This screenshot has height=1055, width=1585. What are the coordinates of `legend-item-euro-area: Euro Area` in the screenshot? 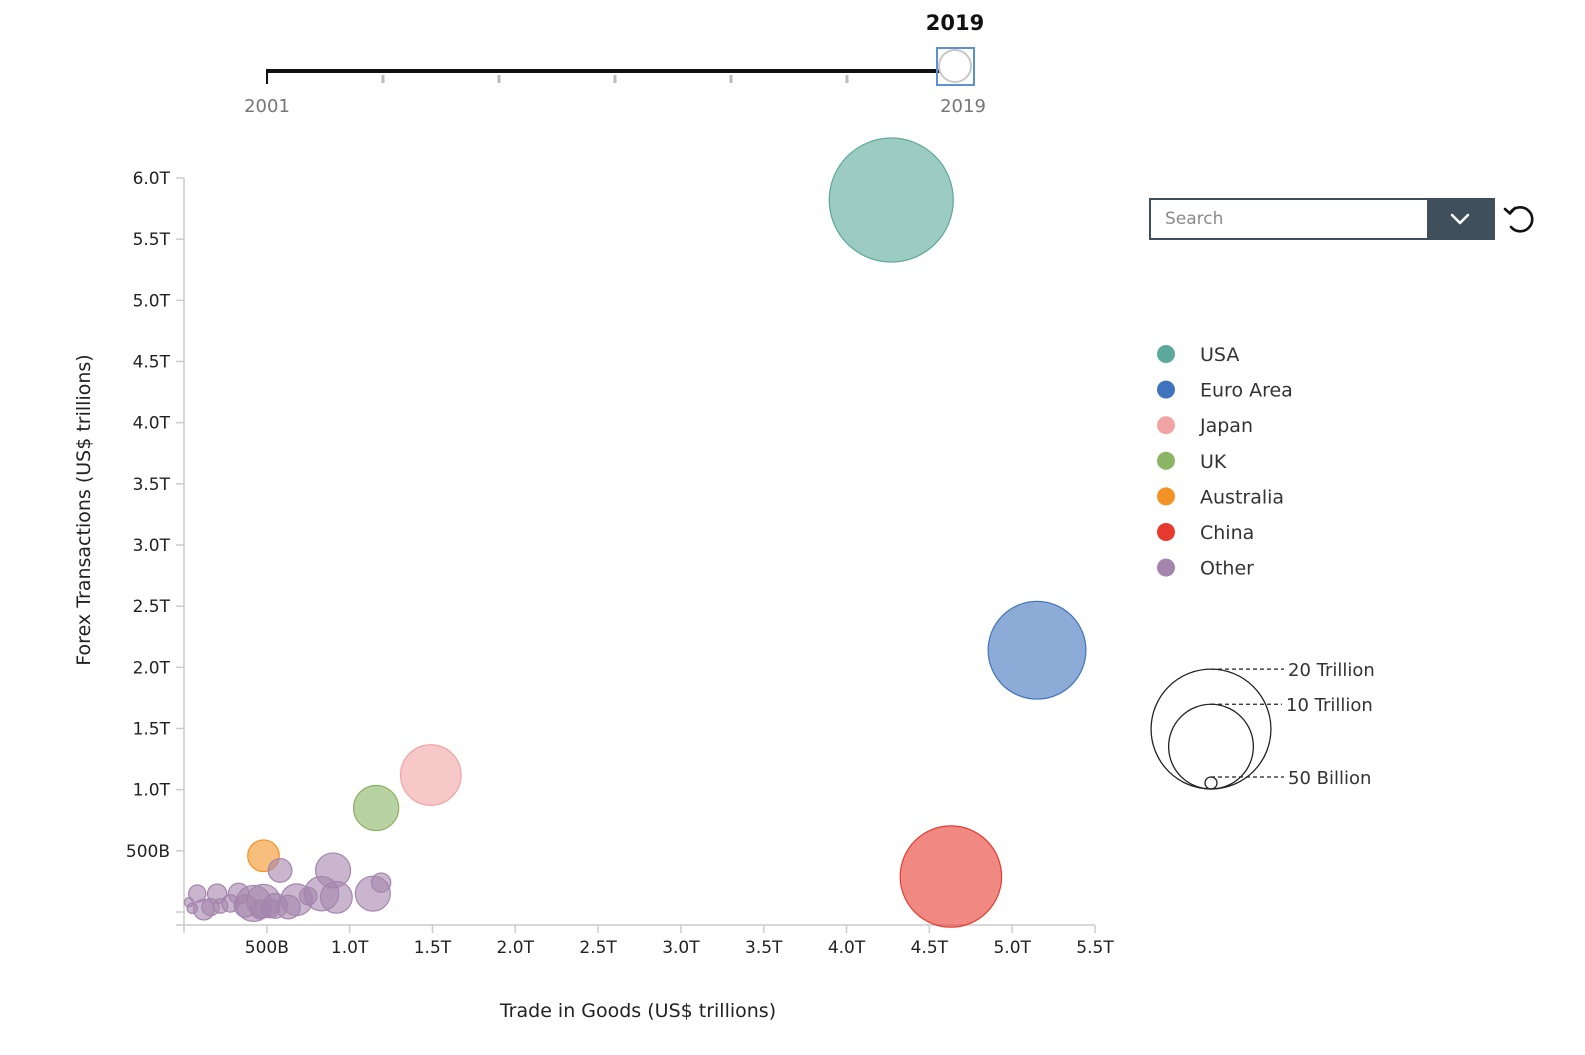 It's located at (1225, 391).